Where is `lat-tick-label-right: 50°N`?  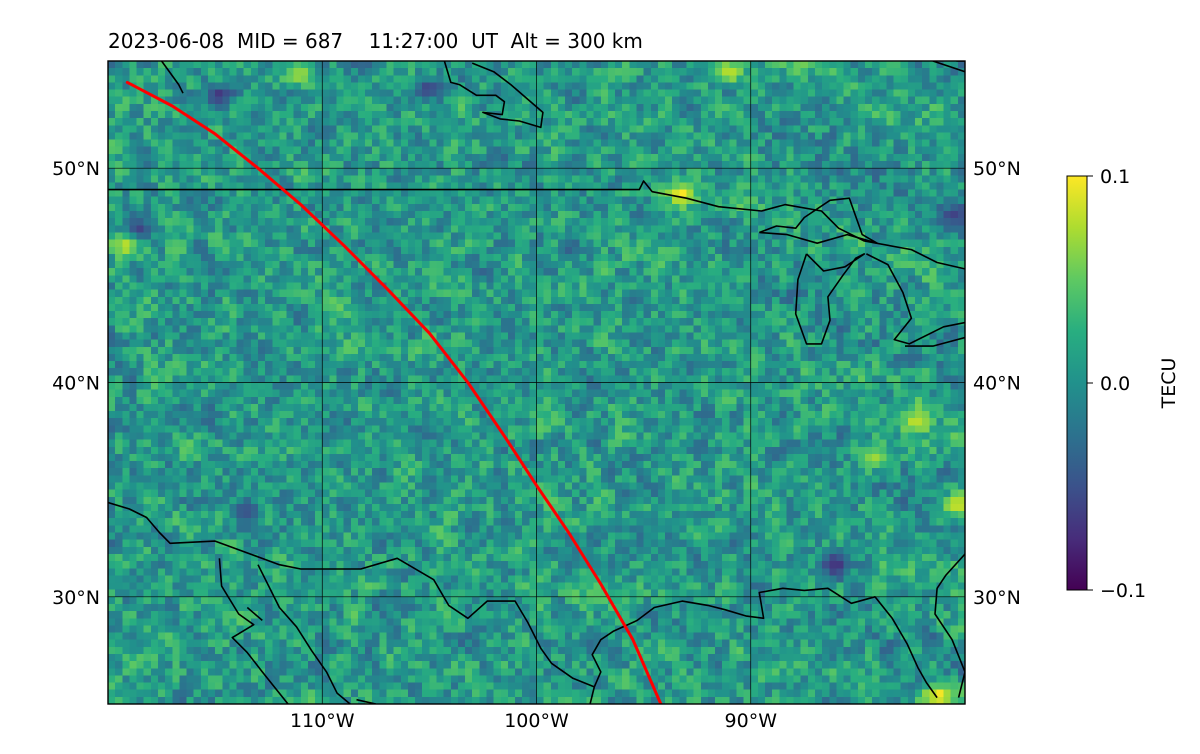 lat-tick-label-right: 50°N is located at coordinates (997, 169).